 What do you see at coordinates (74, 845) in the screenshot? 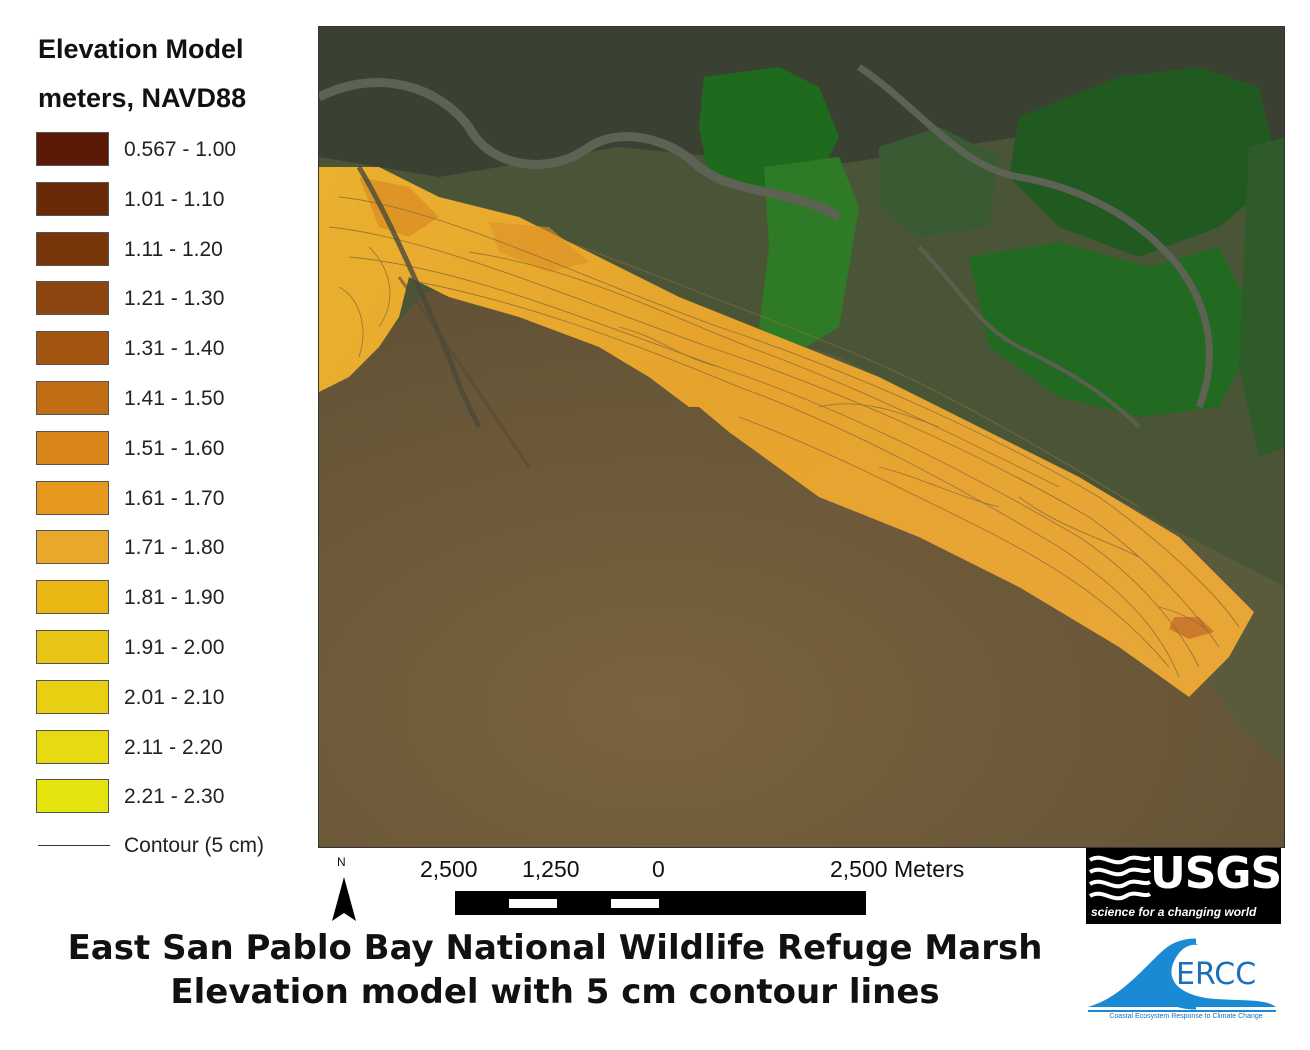
I see `contour-line-symbol` at bounding box center [74, 845].